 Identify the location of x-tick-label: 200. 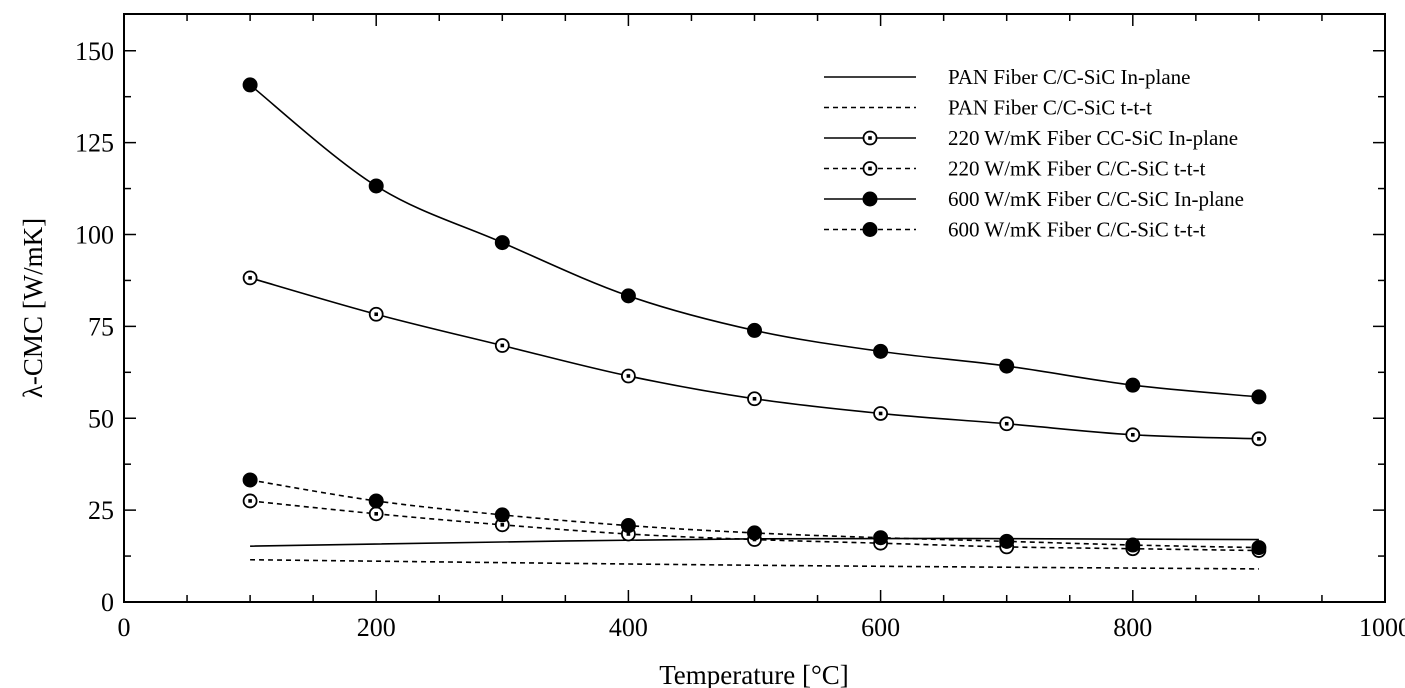
(376, 627).